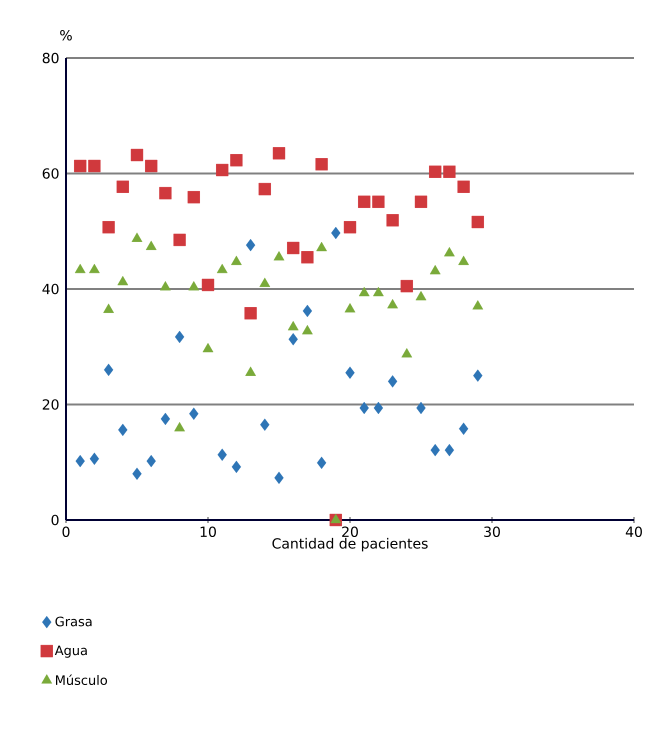 The width and height of the screenshot is (646, 733). What do you see at coordinates (492, 532) in the screenshot?
I see `x-tick-label: 30` at bounding box center [492, 532].